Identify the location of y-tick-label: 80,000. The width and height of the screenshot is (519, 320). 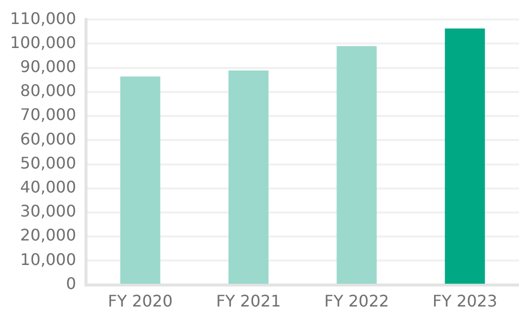
(48, 90).